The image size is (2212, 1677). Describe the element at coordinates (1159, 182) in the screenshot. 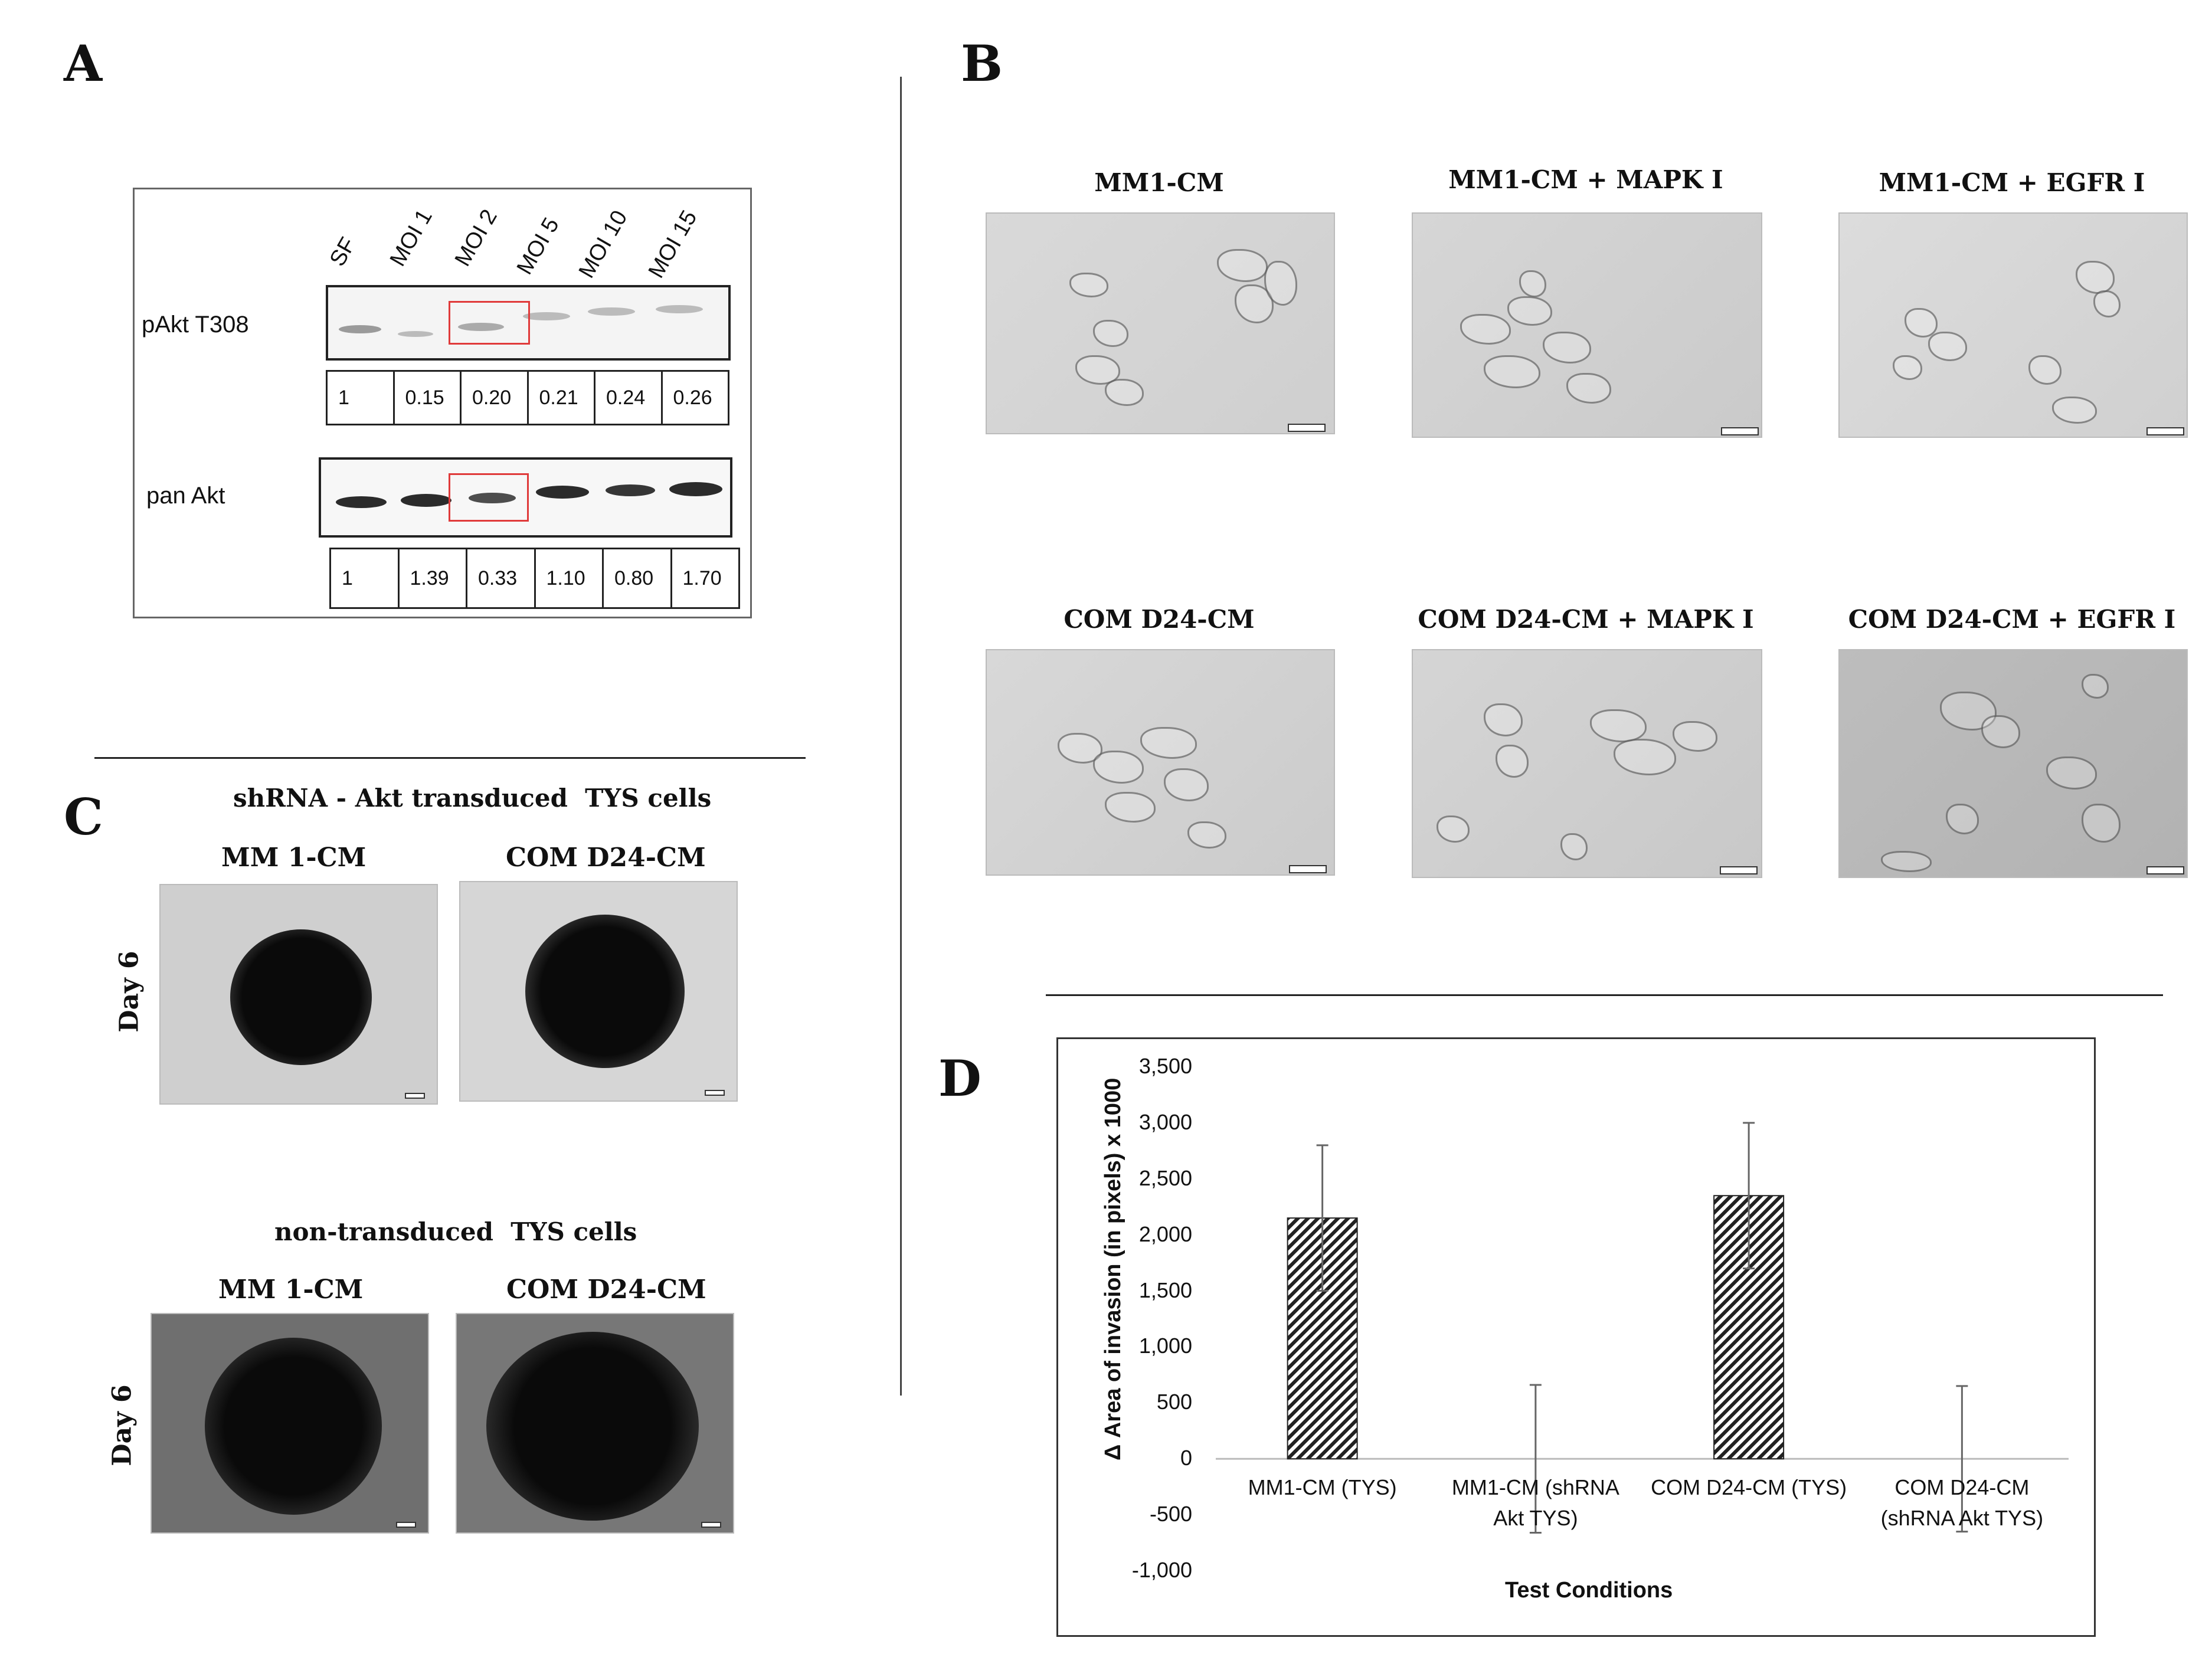

I see `micrograph-title: MM1-CM` at that location.